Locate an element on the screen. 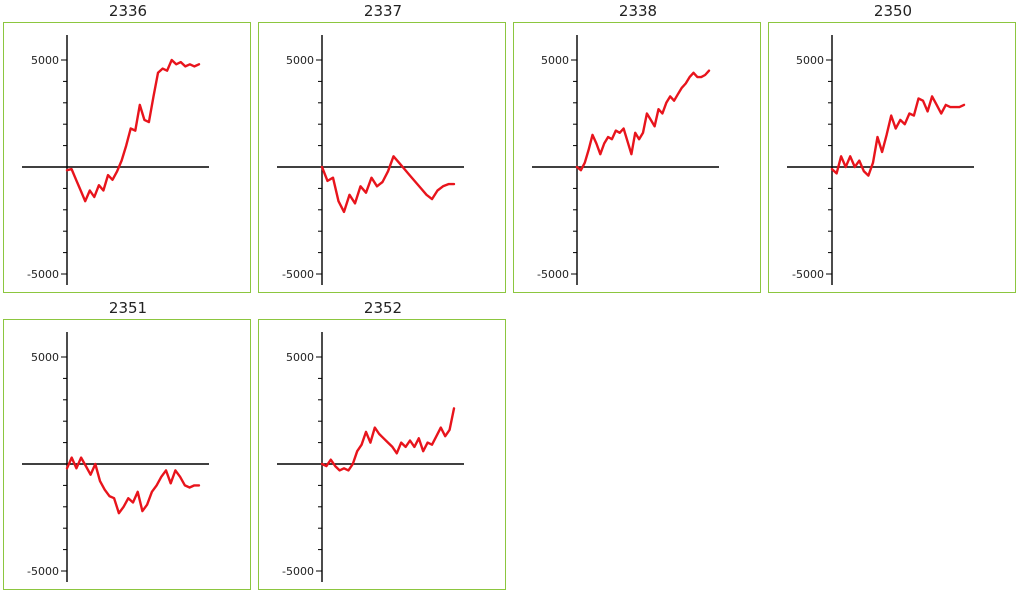 The width and height of the screenshot is (1024, 595). panel-title: 2350 is located at coordinates (893, 11).